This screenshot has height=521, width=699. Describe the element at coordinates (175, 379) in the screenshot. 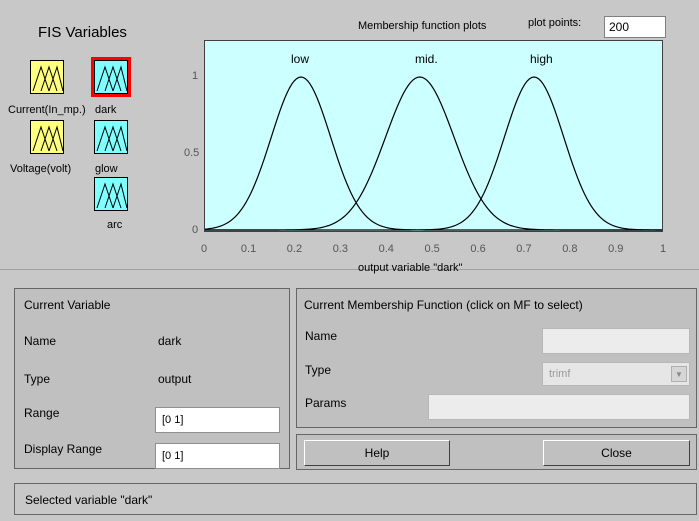

I see `variable-type-value: output` at that location.